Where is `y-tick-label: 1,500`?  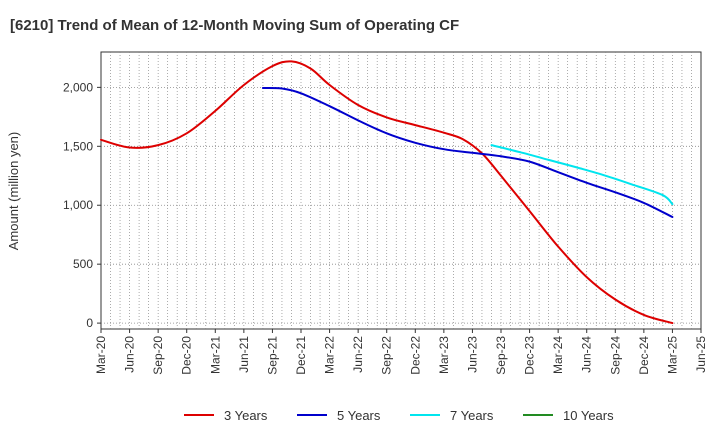 y-tick-label: 1,500 is located at coordinates (78, 146).